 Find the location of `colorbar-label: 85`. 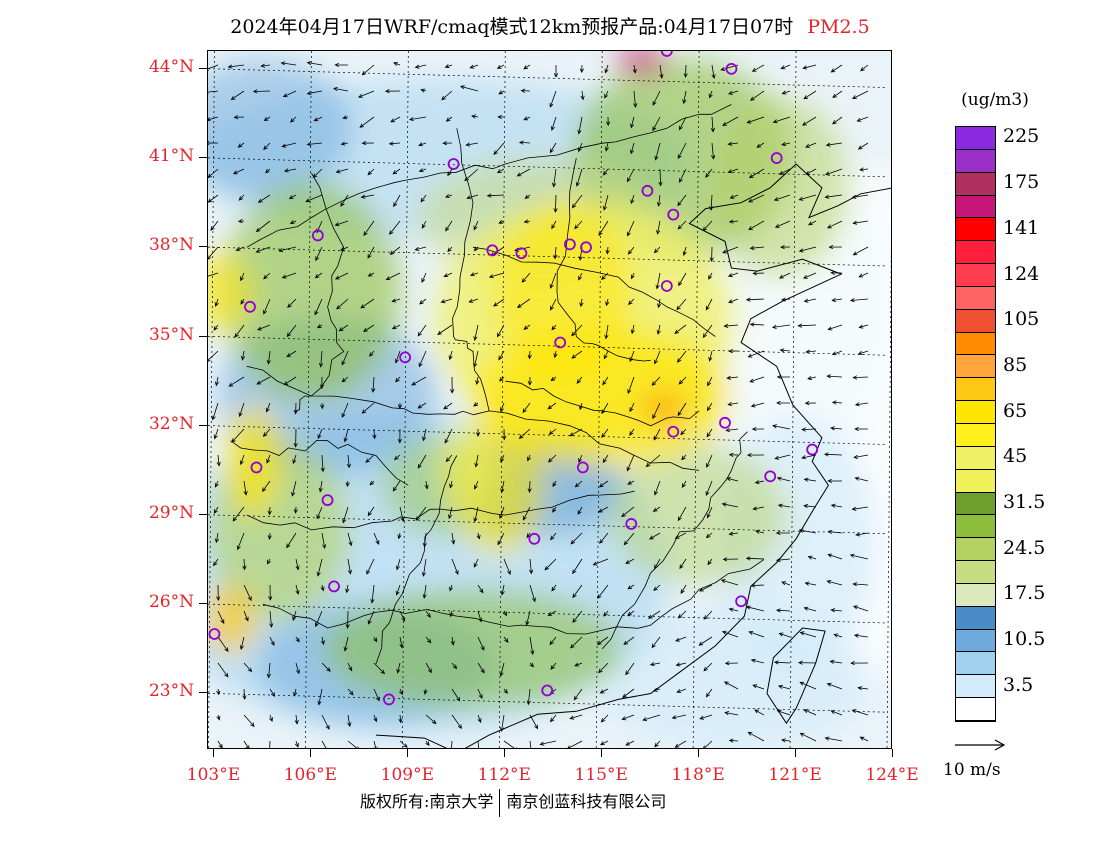

colorbar-label: 85 is located at coordinates (1015, 364).